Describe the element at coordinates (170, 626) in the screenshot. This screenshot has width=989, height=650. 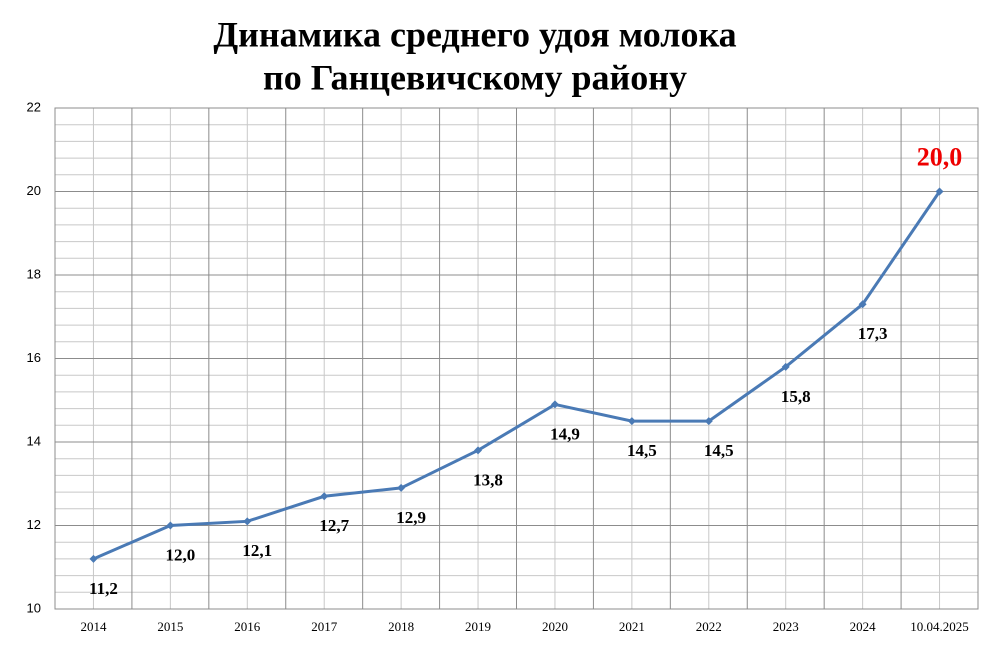
I see `x-tick-label: 2015` at that location.